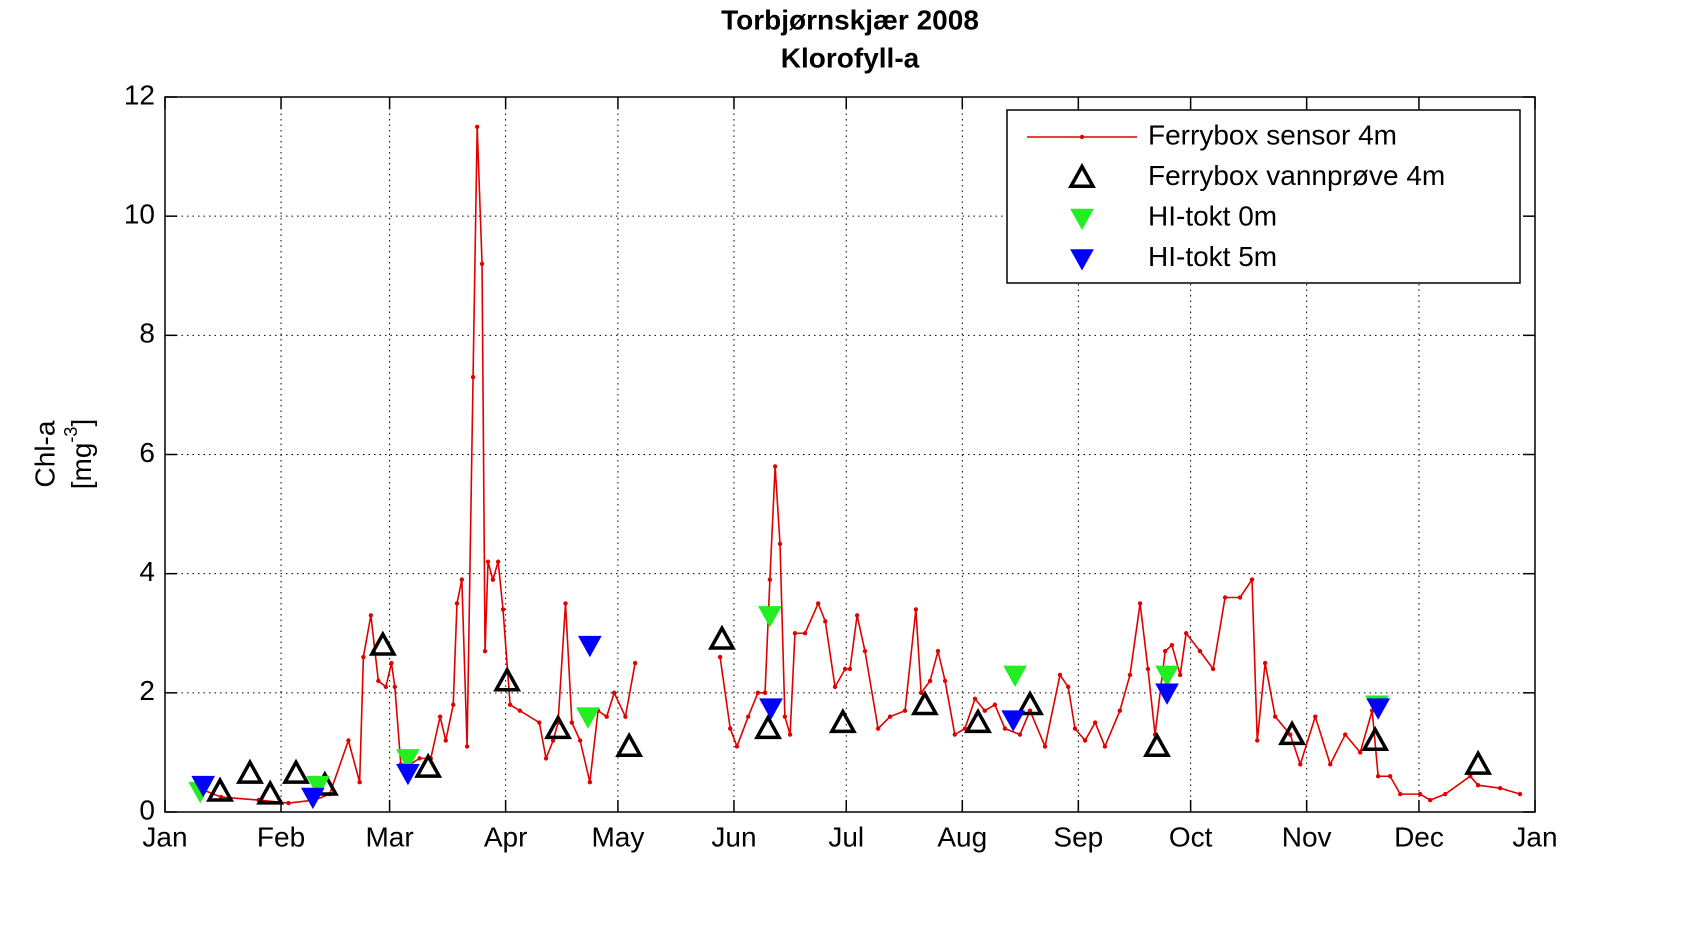 This screenshot has height=931, width=1707. I want to click on y-label-unit: [mg-3], so click(79, 454).